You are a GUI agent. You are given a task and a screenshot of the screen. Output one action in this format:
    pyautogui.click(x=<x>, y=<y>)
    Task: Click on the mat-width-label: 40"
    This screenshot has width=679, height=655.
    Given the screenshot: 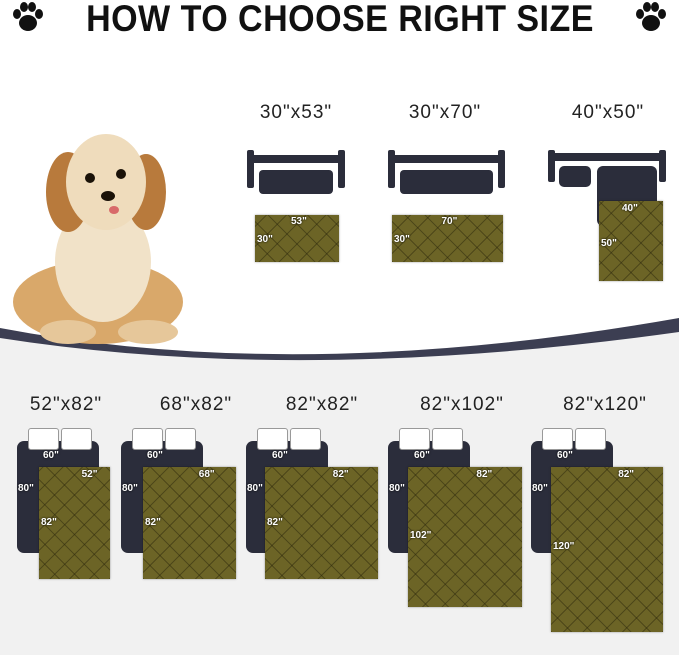 What is the action you would take?
    pyautogui.click(x=630, y=208)
    